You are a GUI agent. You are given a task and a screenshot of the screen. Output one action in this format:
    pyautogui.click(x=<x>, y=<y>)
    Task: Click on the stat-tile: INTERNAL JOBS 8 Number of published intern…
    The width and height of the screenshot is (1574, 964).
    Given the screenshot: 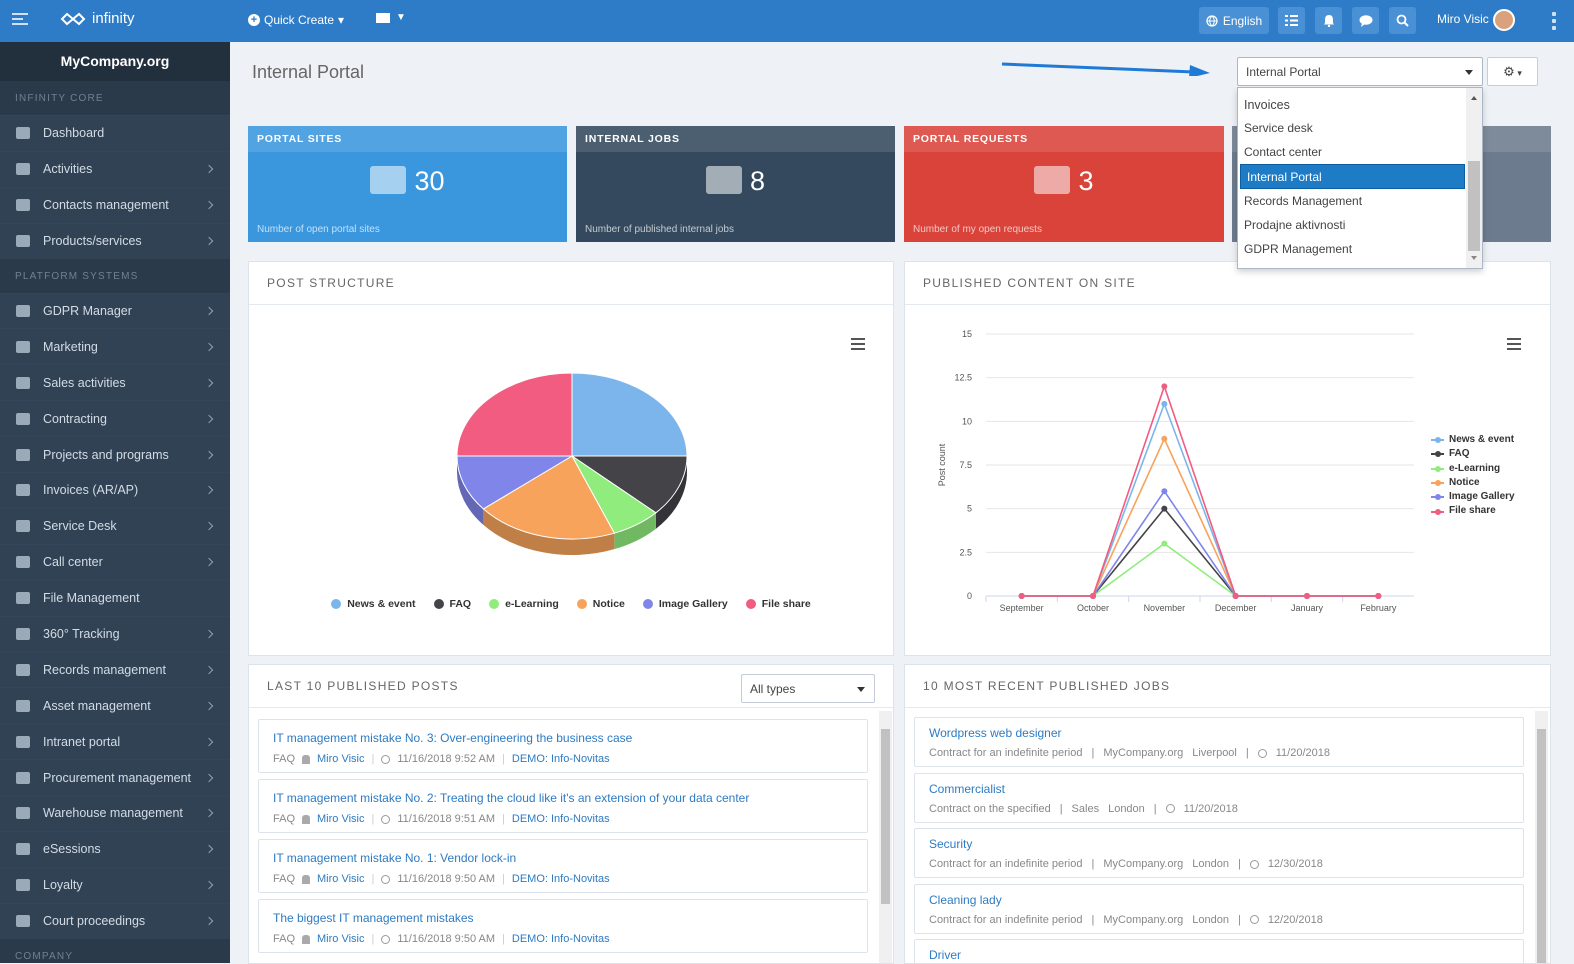 What is the action you would take?
    pyautogui.click(x=735, y=184)
    